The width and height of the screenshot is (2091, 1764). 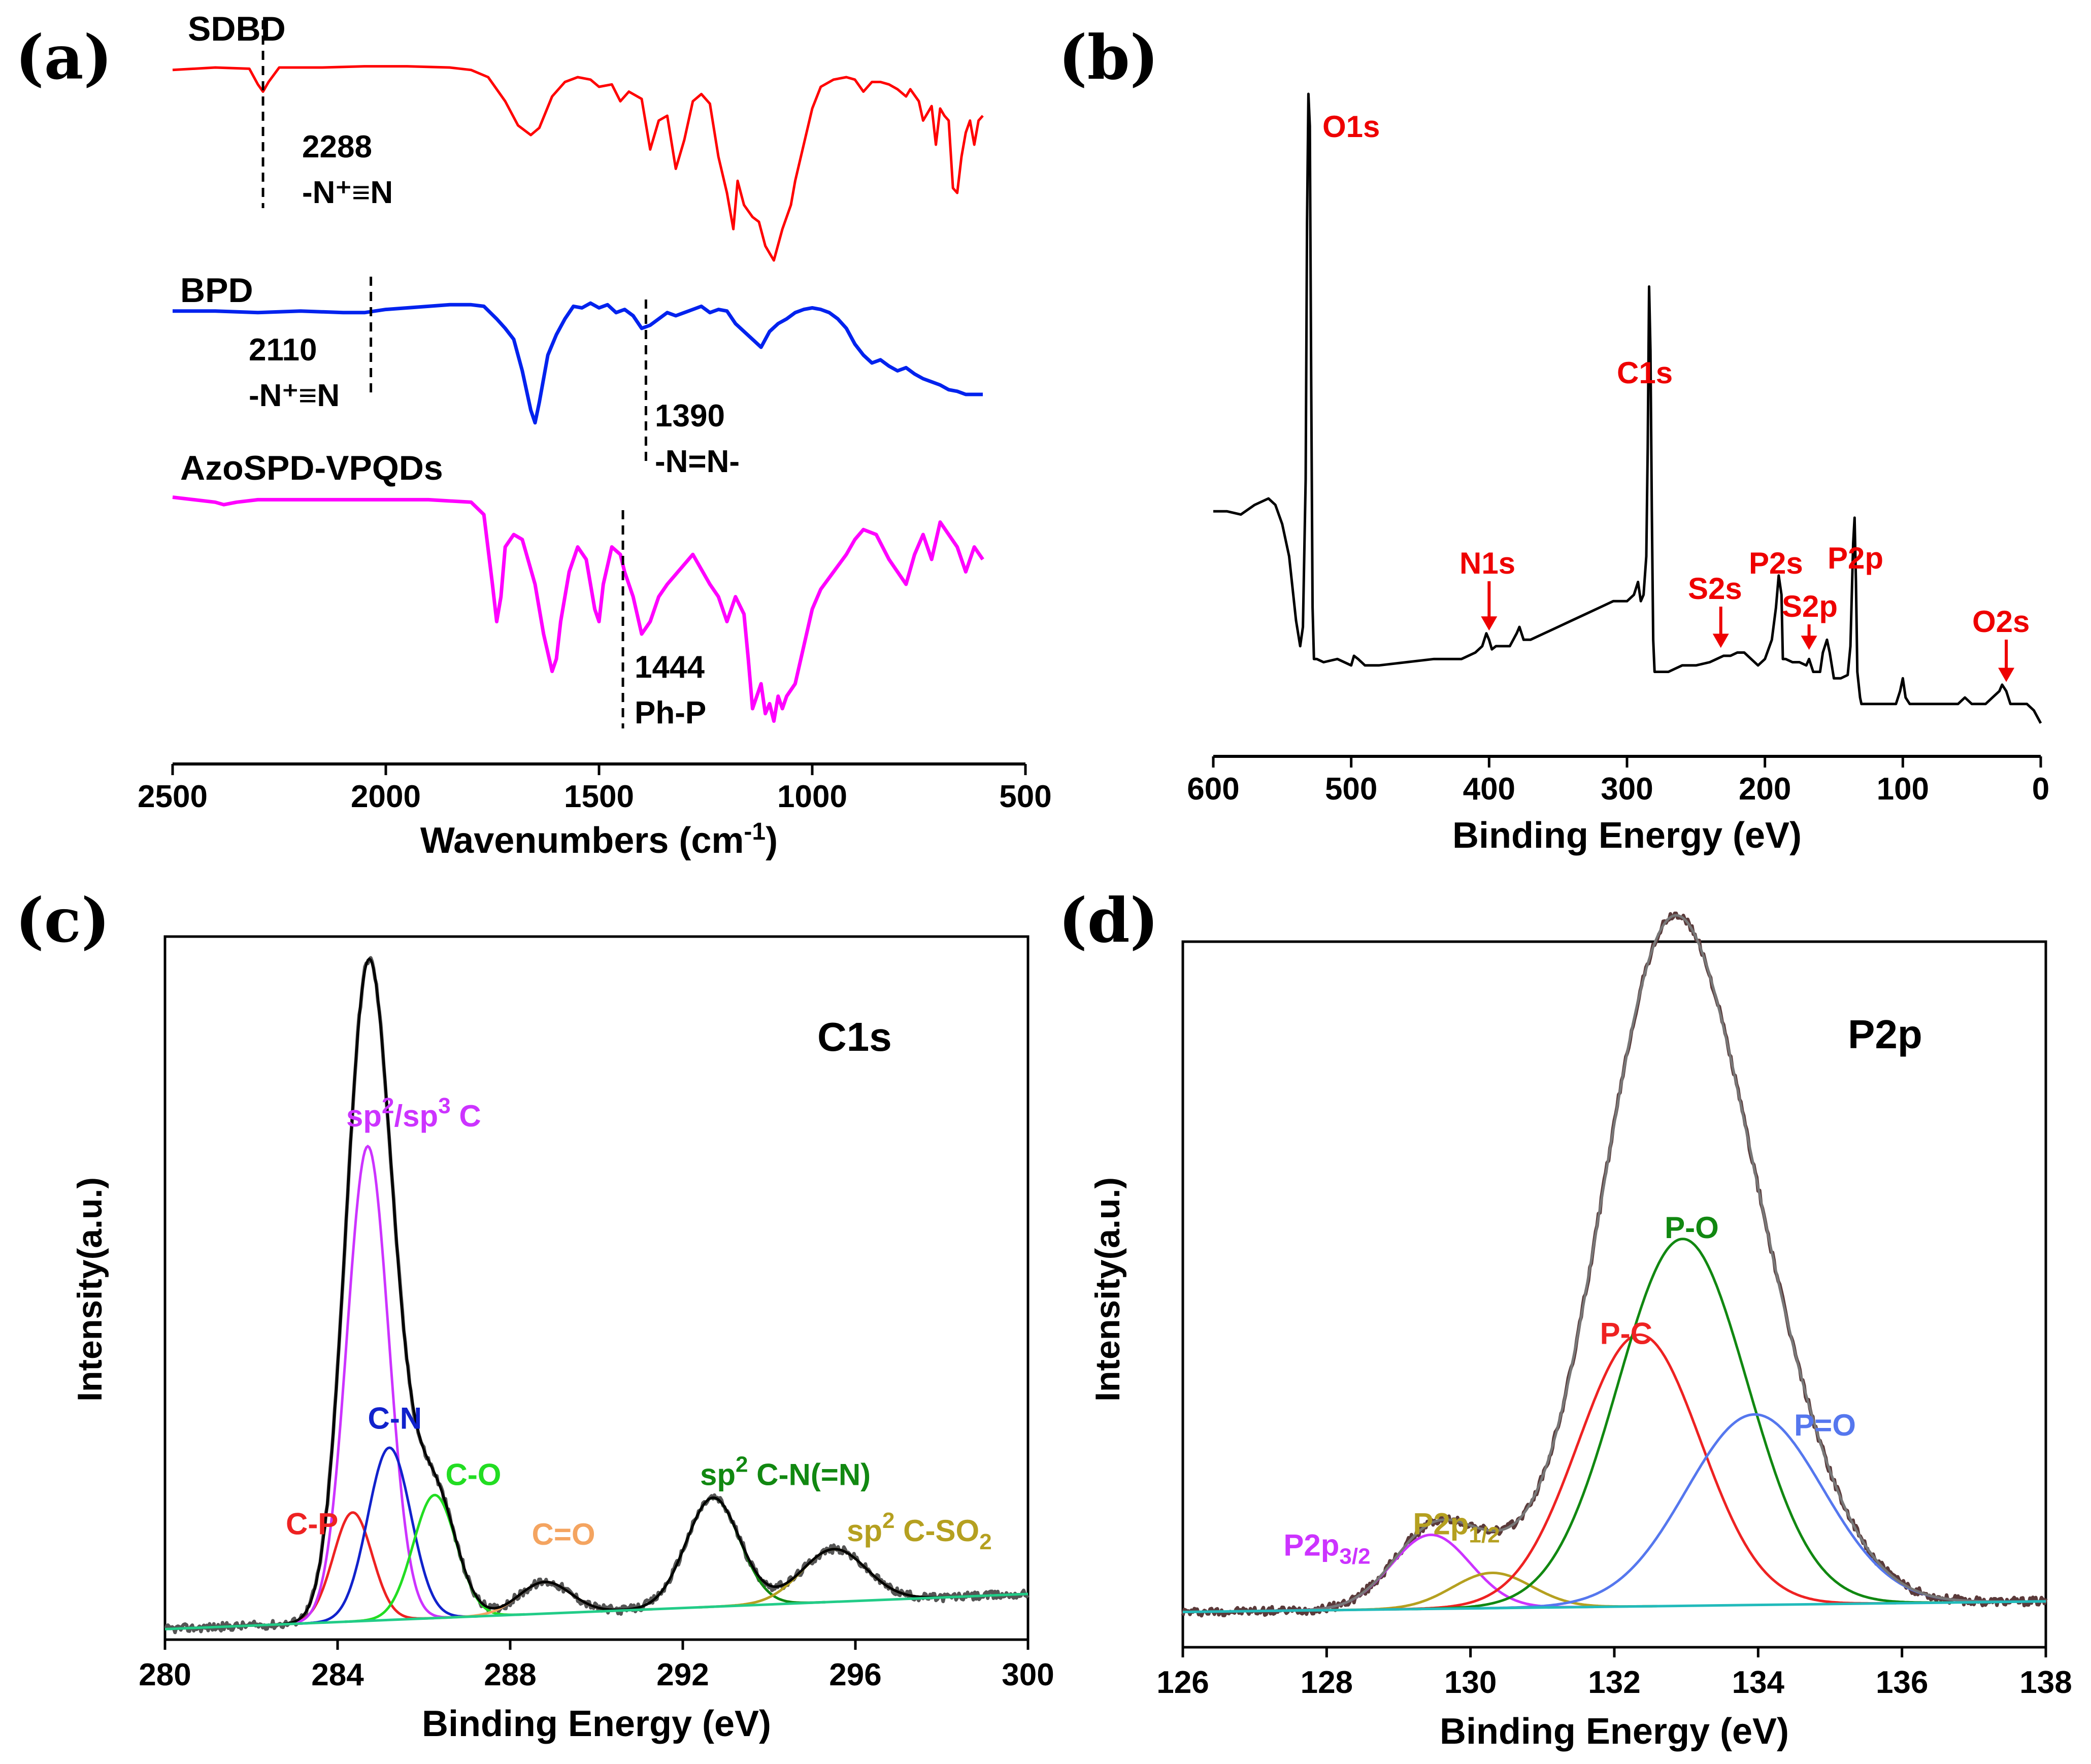 What do you see at coordinates (510, 1674) in the screenshot?
I see `x-tick-label: 288` at bounding box center [510, 1674].